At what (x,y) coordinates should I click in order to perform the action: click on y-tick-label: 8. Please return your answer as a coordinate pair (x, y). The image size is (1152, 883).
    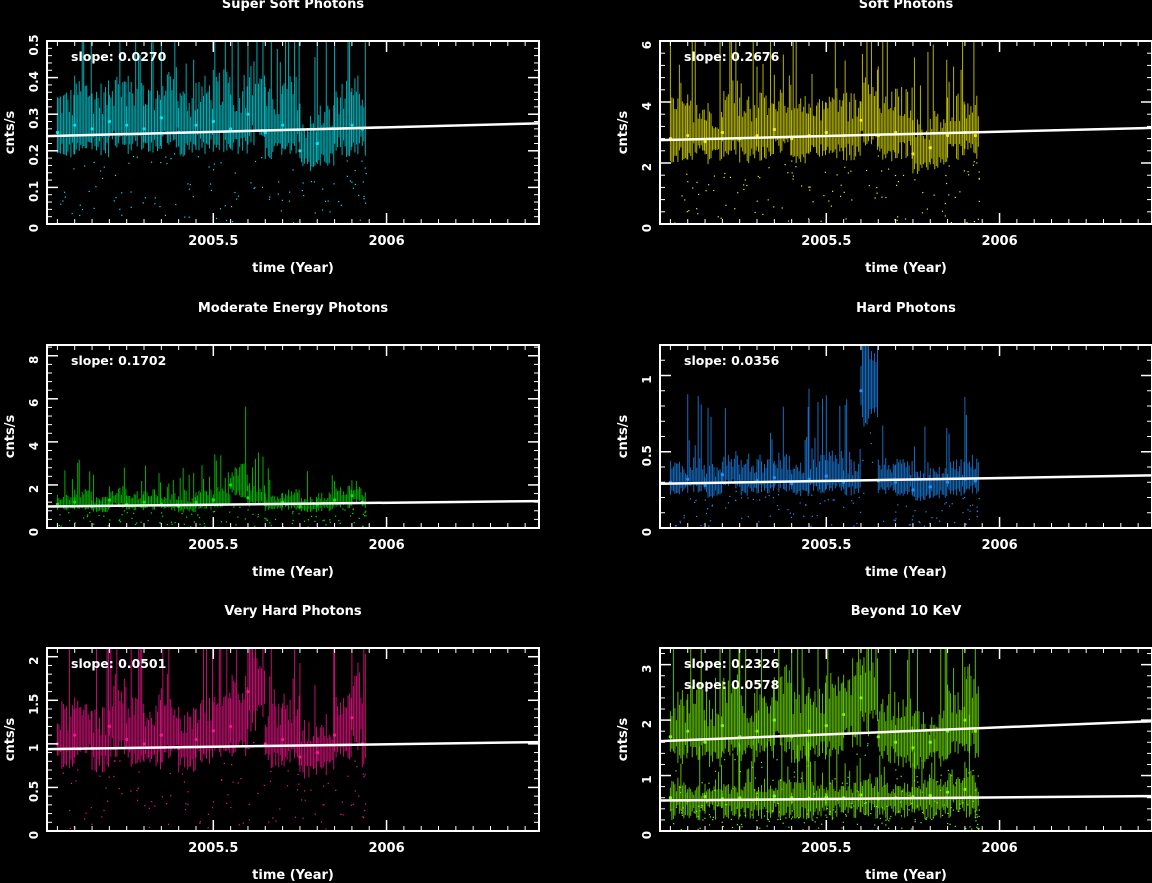
    Looking at the image, I should click on (34, 360).